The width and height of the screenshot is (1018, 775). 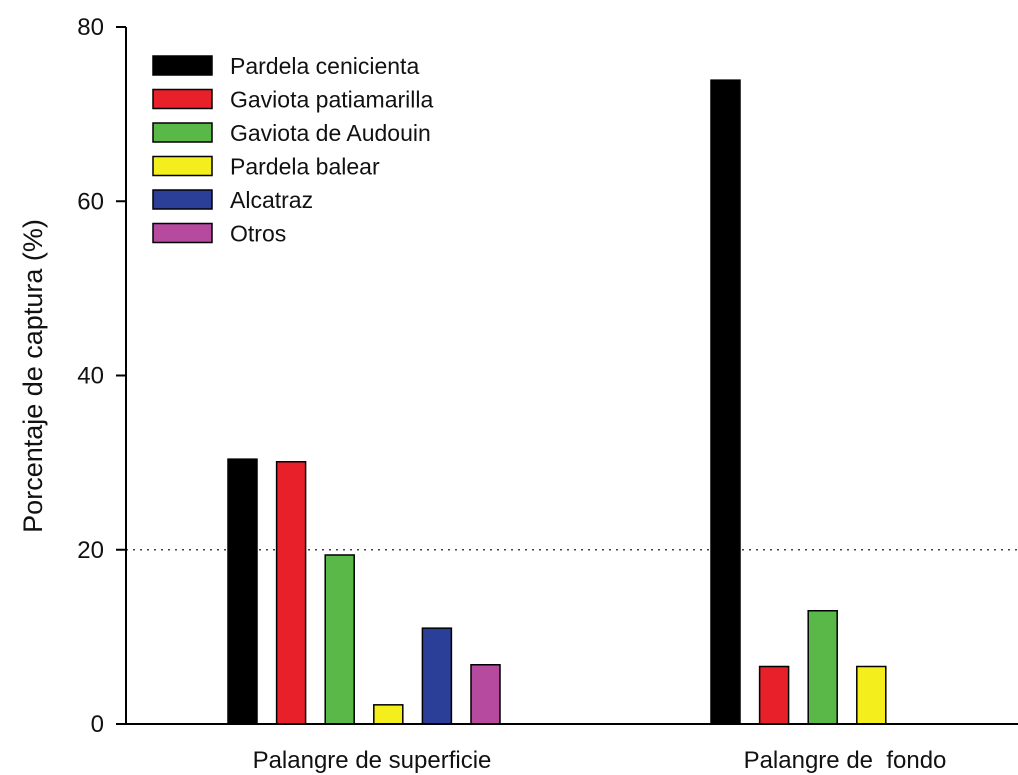 I want to click on bar-gaviota-patiamarilla-fondo, so click(x=774, y=695).